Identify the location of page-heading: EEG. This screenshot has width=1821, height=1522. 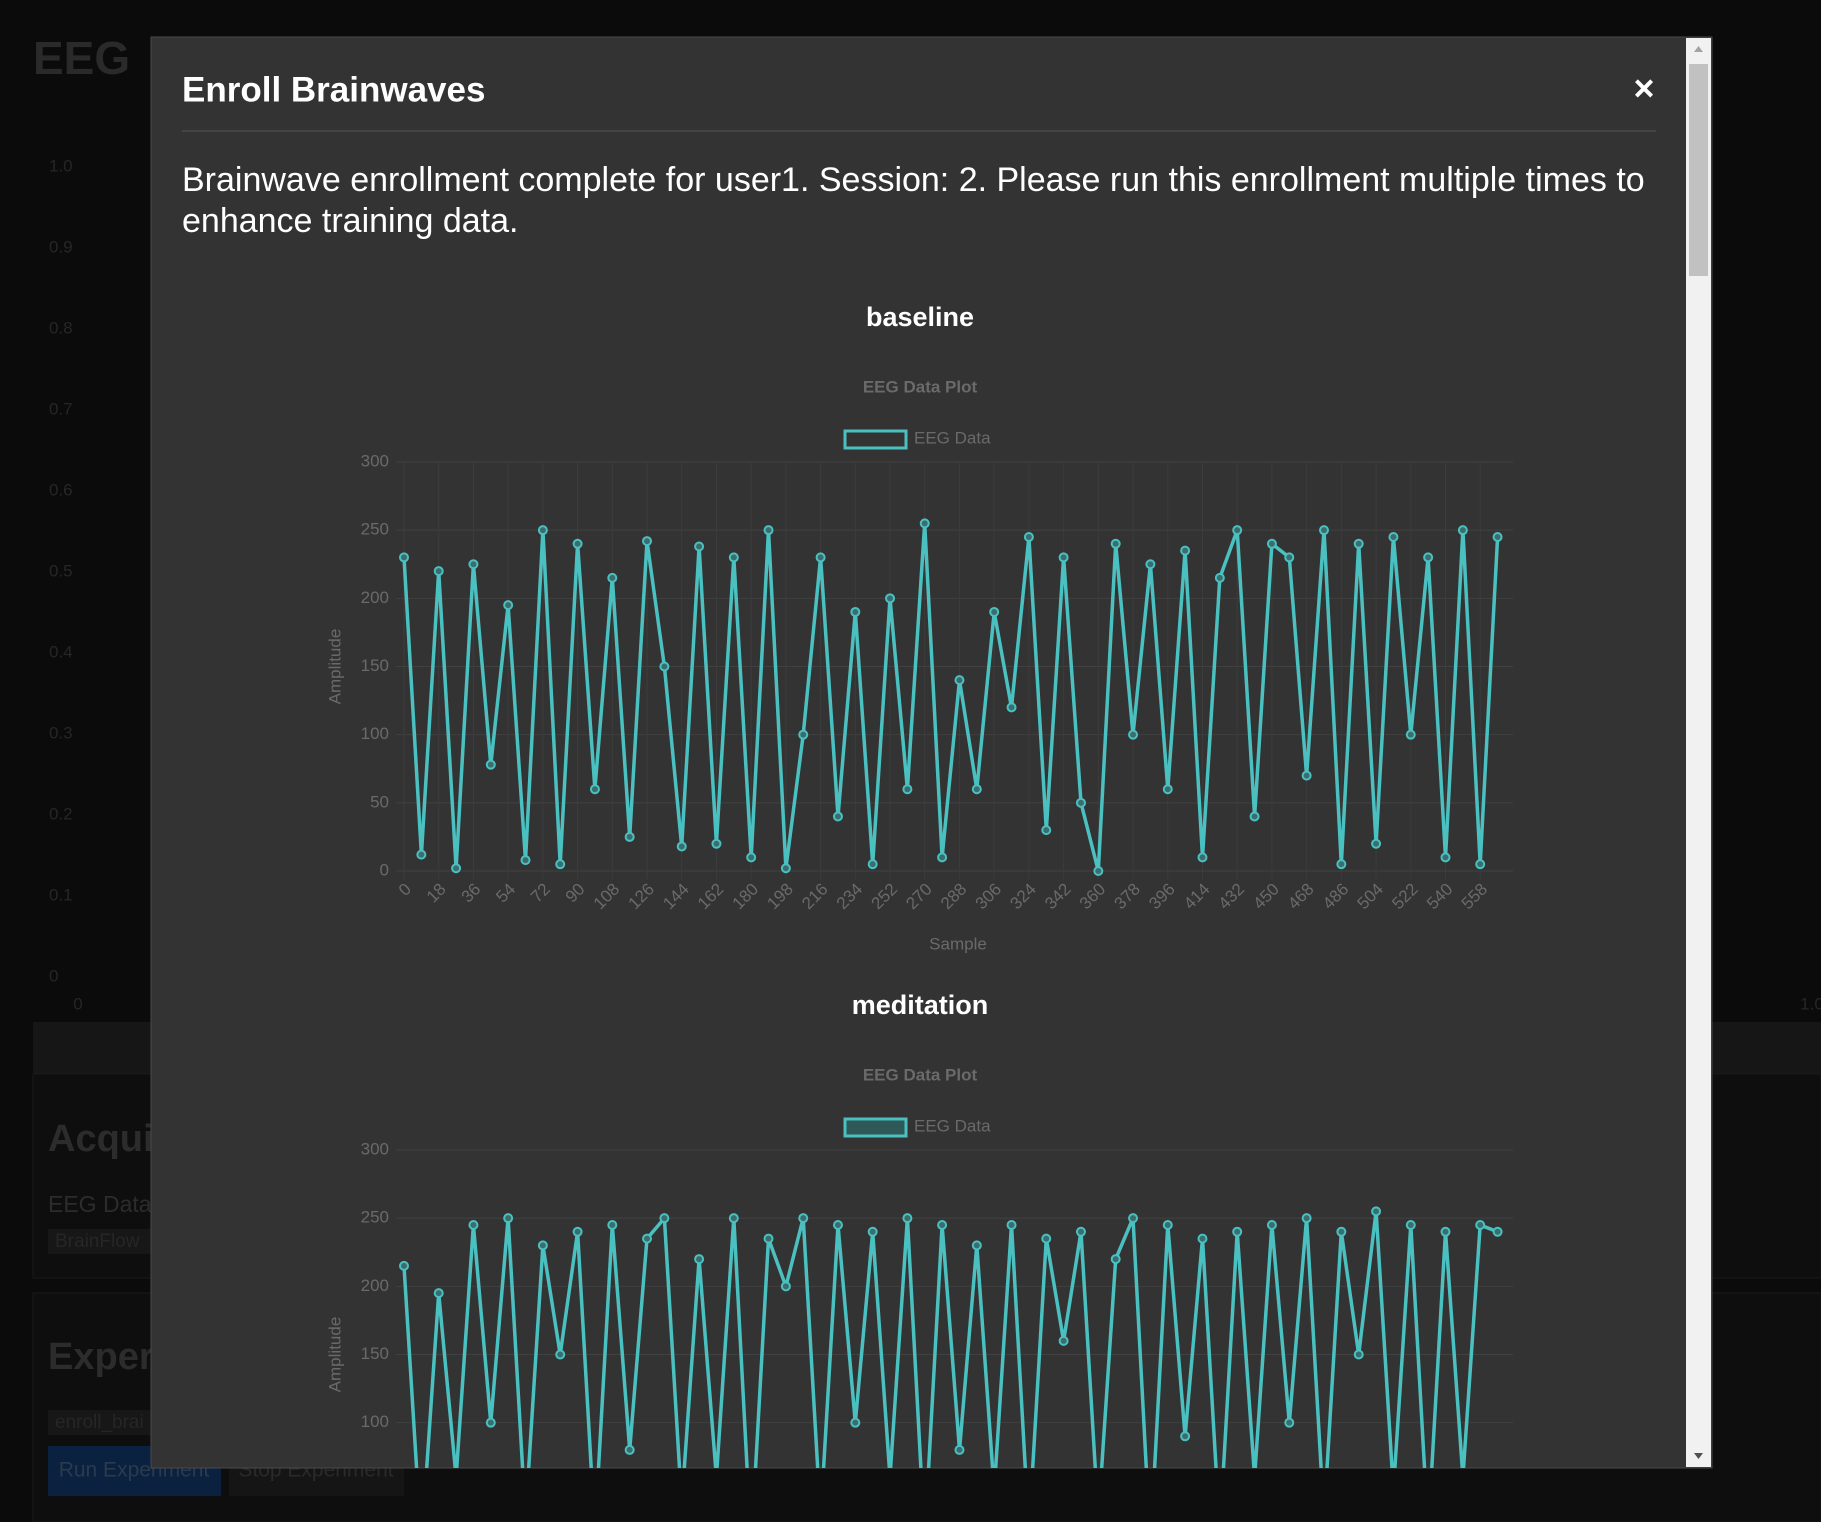
(81, 58).